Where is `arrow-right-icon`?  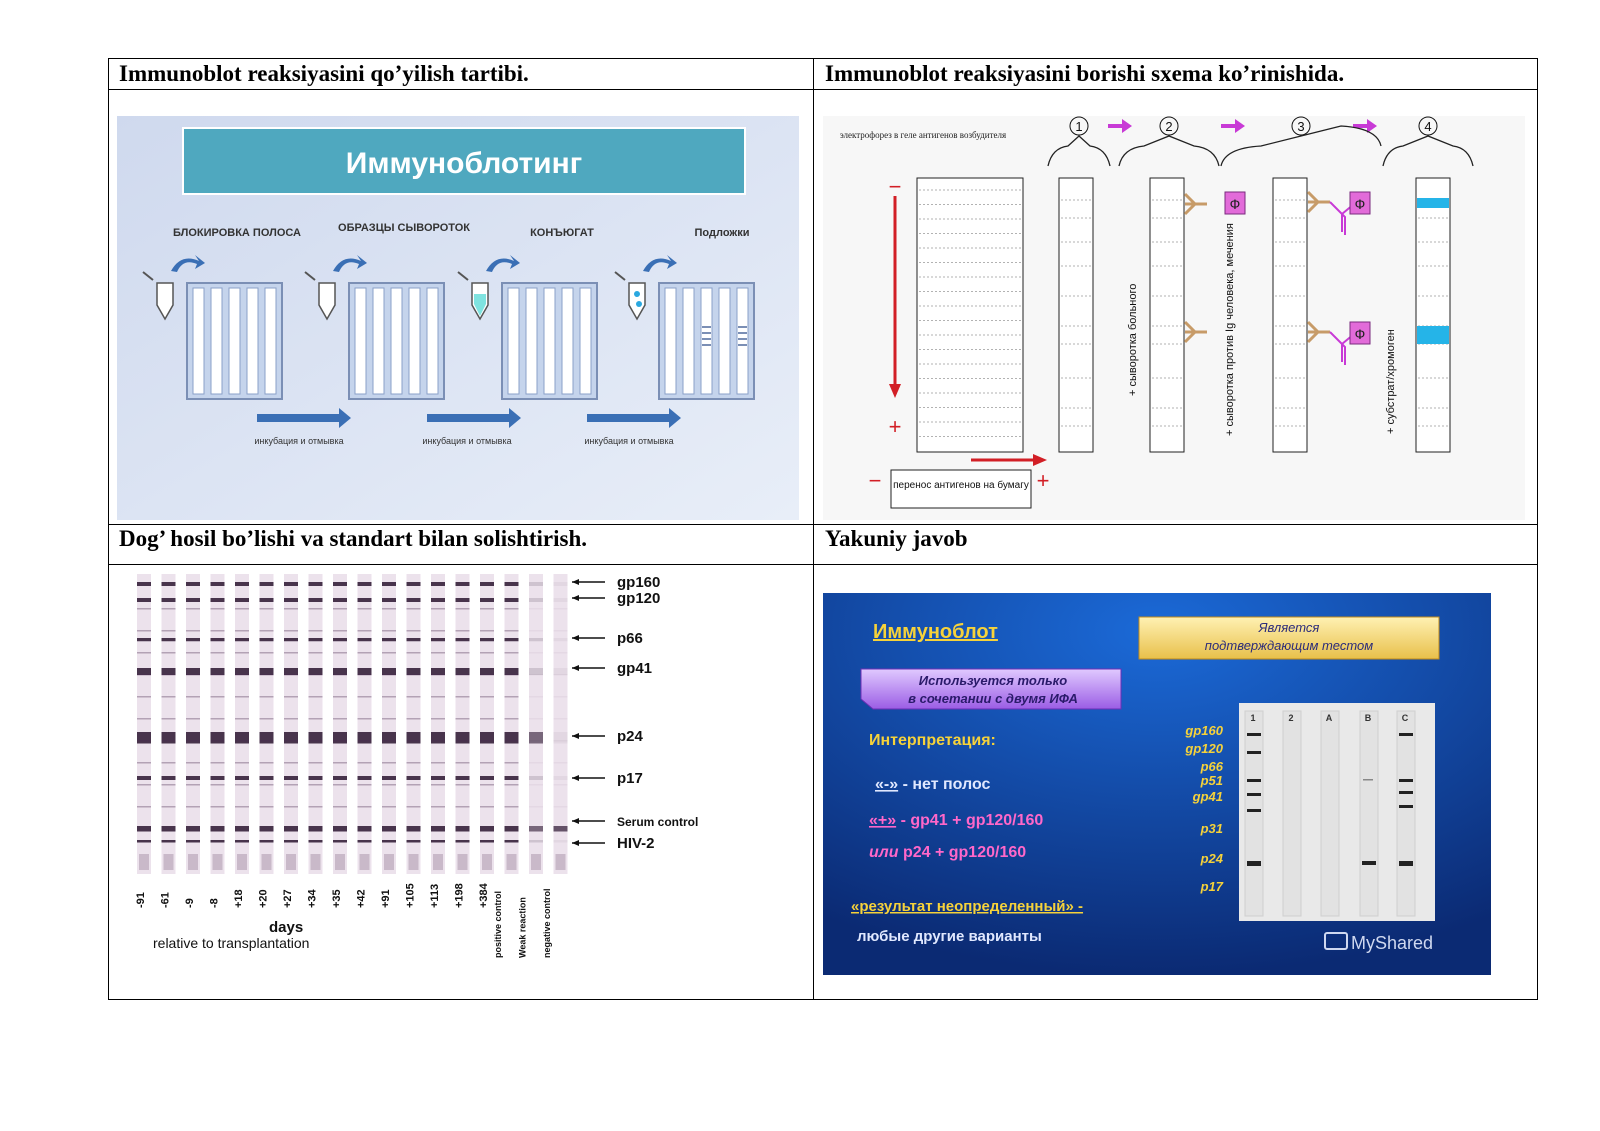 arrow-right-icon is located at coordinates (1120, 126).